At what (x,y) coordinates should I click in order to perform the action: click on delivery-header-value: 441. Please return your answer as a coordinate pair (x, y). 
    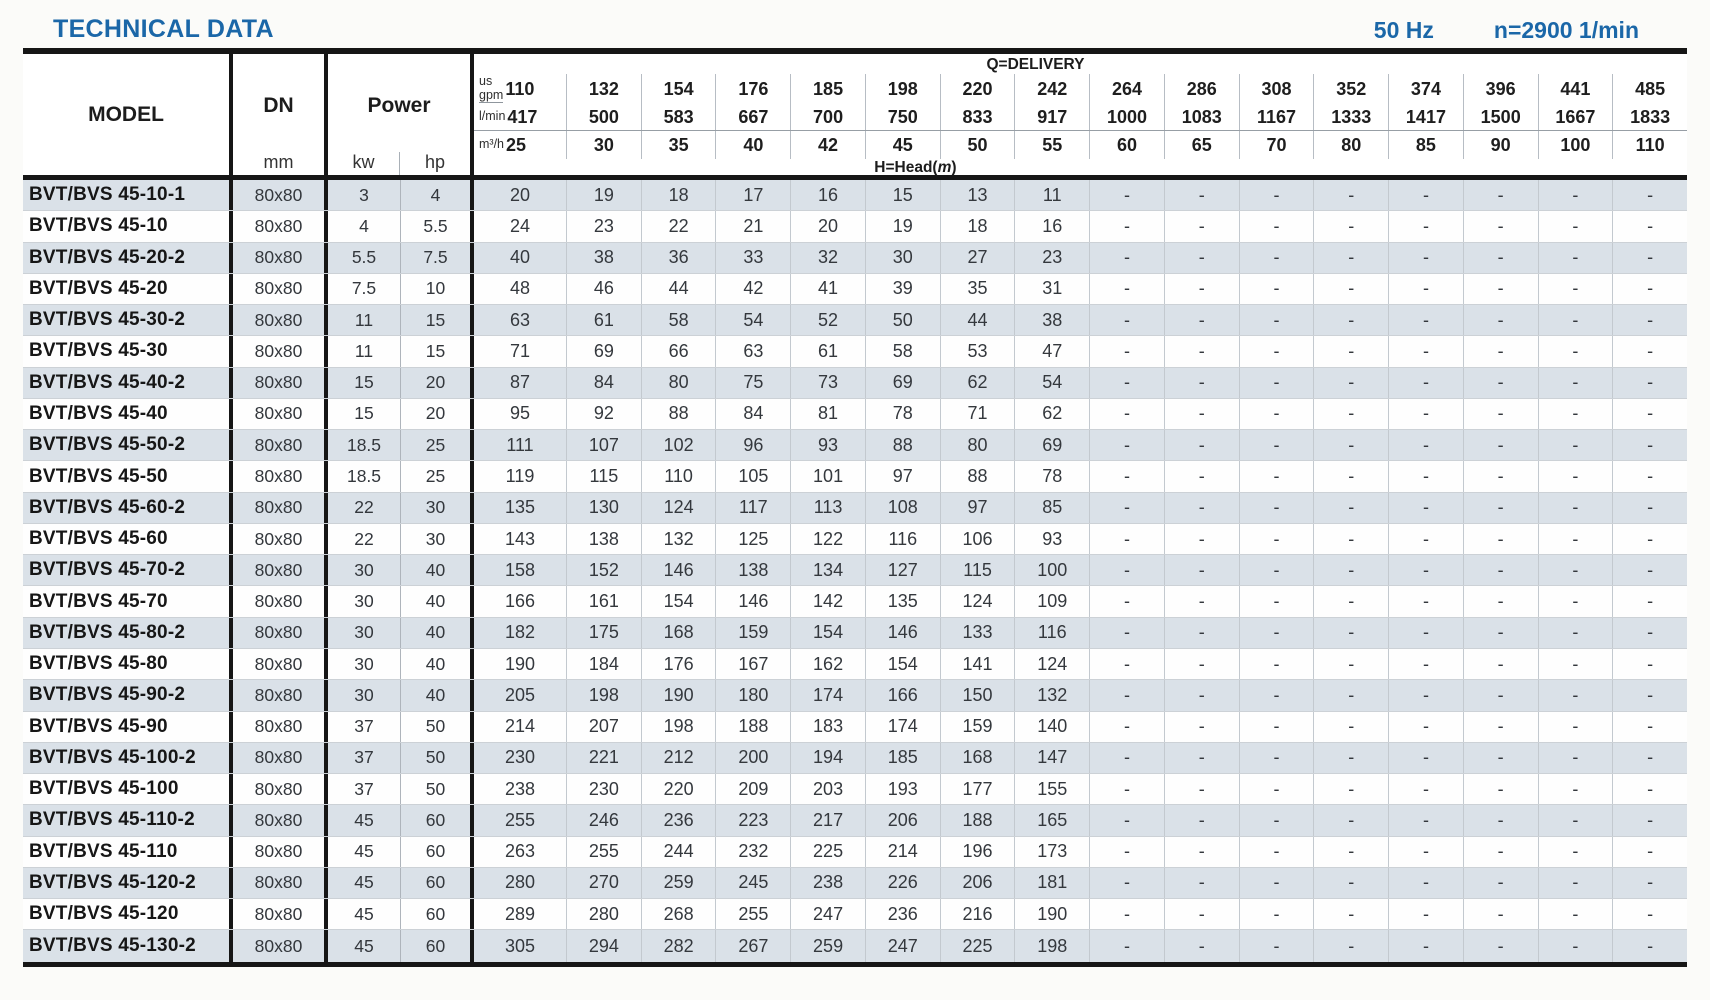
    Looking at the image, I should click on (1575, 89).